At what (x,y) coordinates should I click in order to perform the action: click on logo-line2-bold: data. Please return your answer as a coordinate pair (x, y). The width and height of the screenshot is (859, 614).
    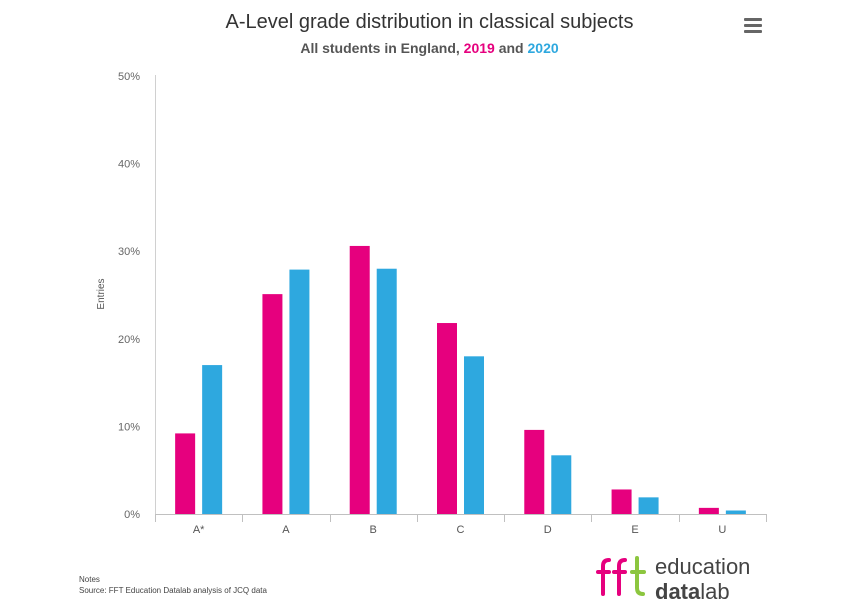
    Looking at the image, I should click on (678, 591).